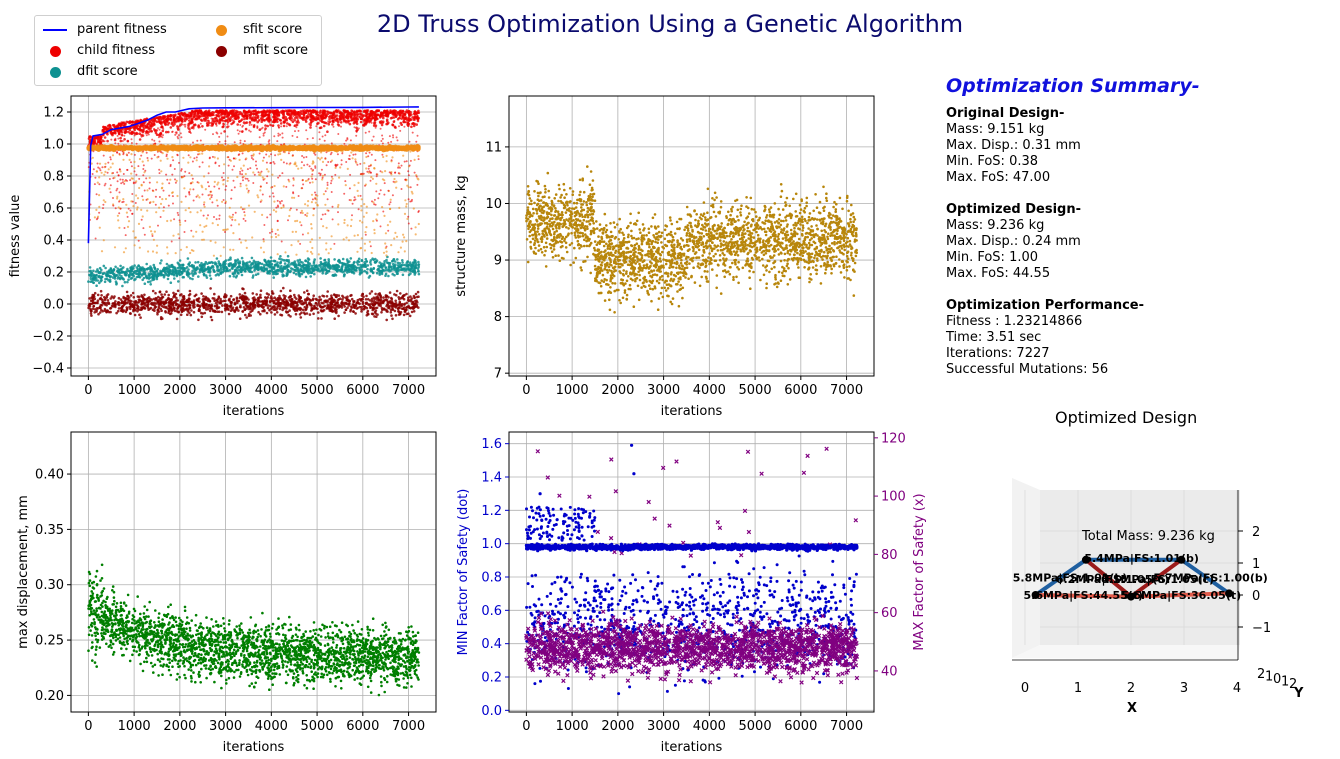  I want to click on performance-heading: Optimization Performance-, so click(1045, 305).